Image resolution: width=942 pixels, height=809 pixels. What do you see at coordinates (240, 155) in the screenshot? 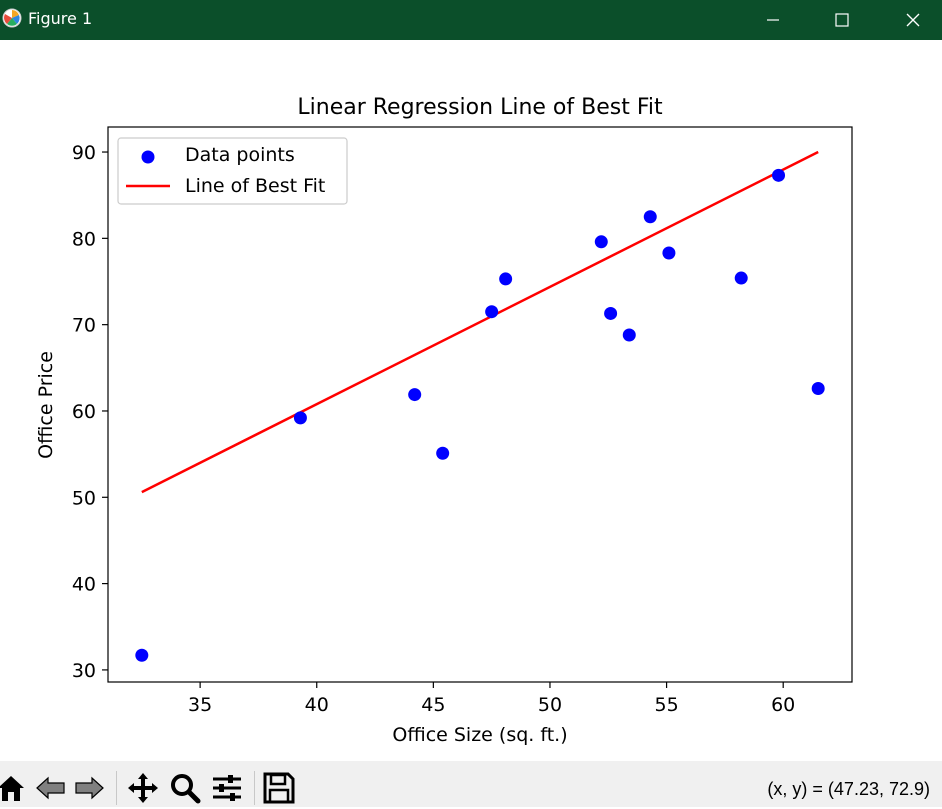
I see `legend-label-data-points: Data points` at bounding box center [240, 155].